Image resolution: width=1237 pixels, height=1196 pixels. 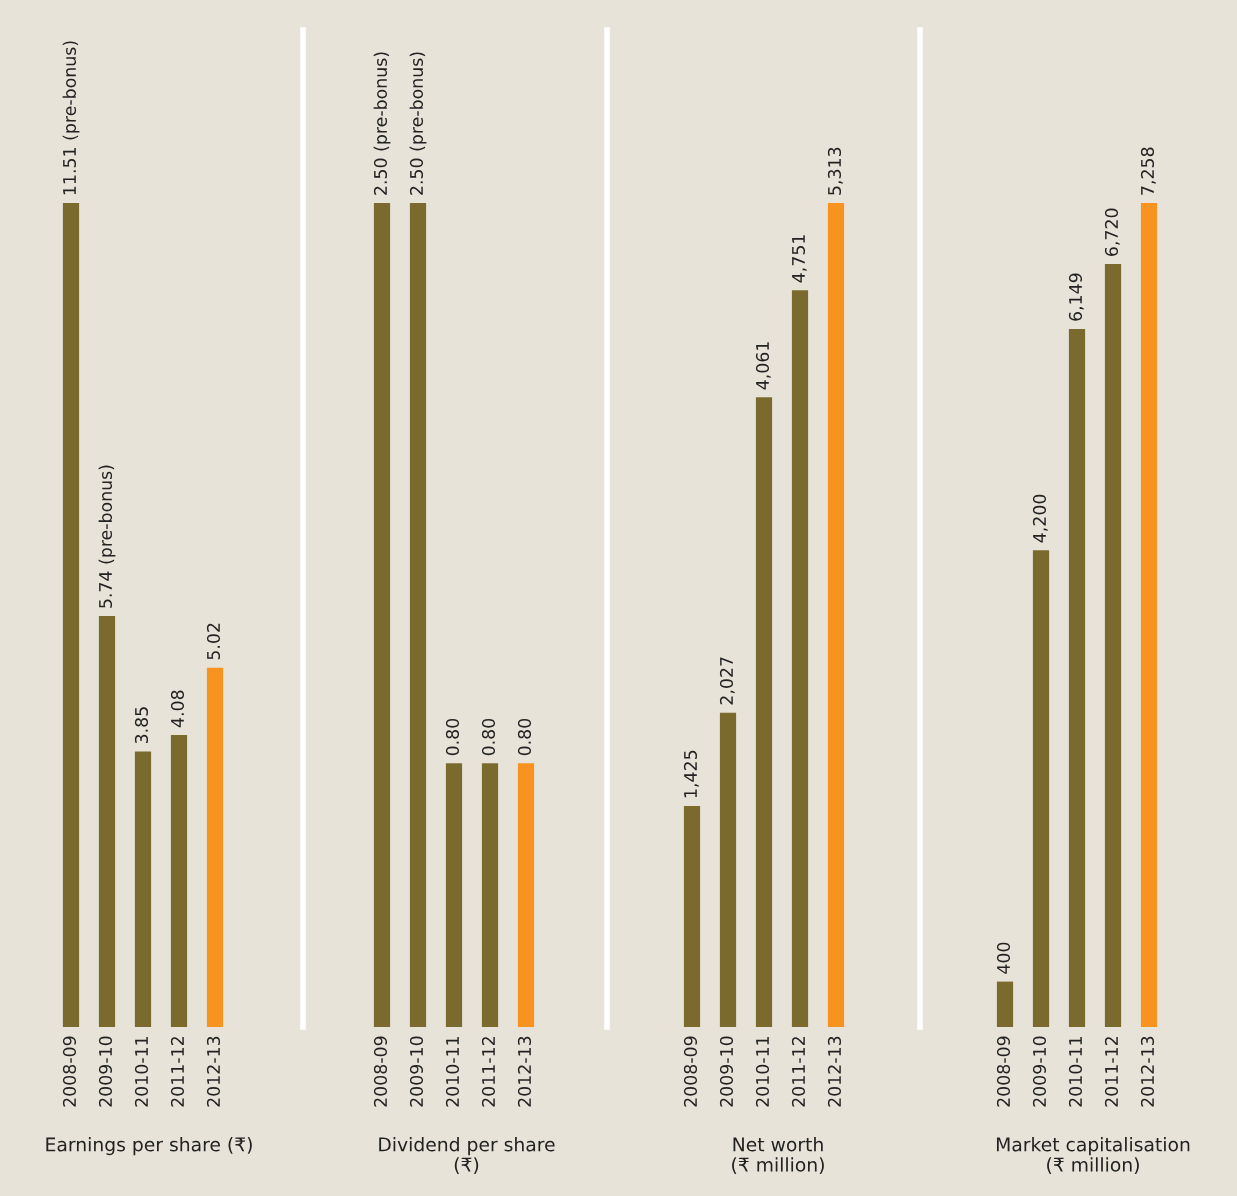 What do you see at coordinates (1112, 232) in the screenshot?
I see `data-label: 6,720` at bounding box center [1112, 232].